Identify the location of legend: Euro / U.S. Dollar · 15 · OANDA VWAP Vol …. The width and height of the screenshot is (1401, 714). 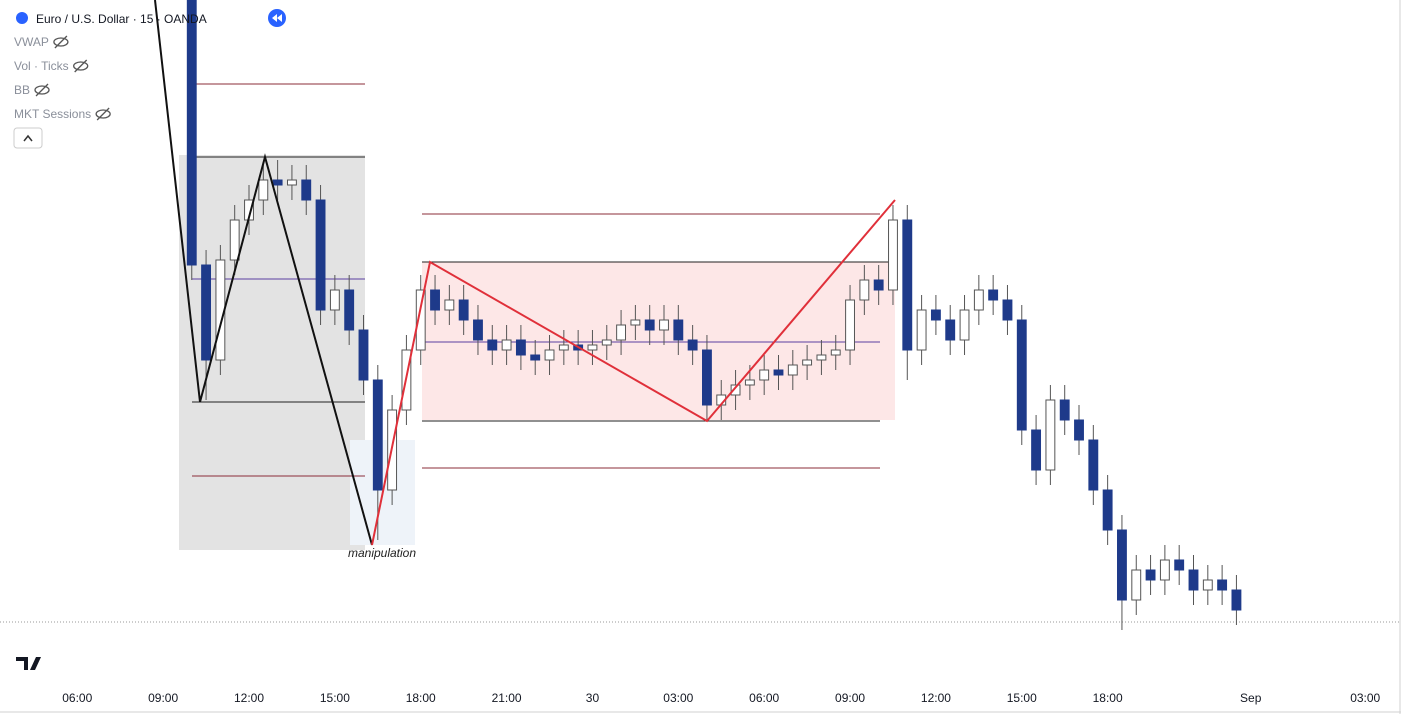
(149, 79).